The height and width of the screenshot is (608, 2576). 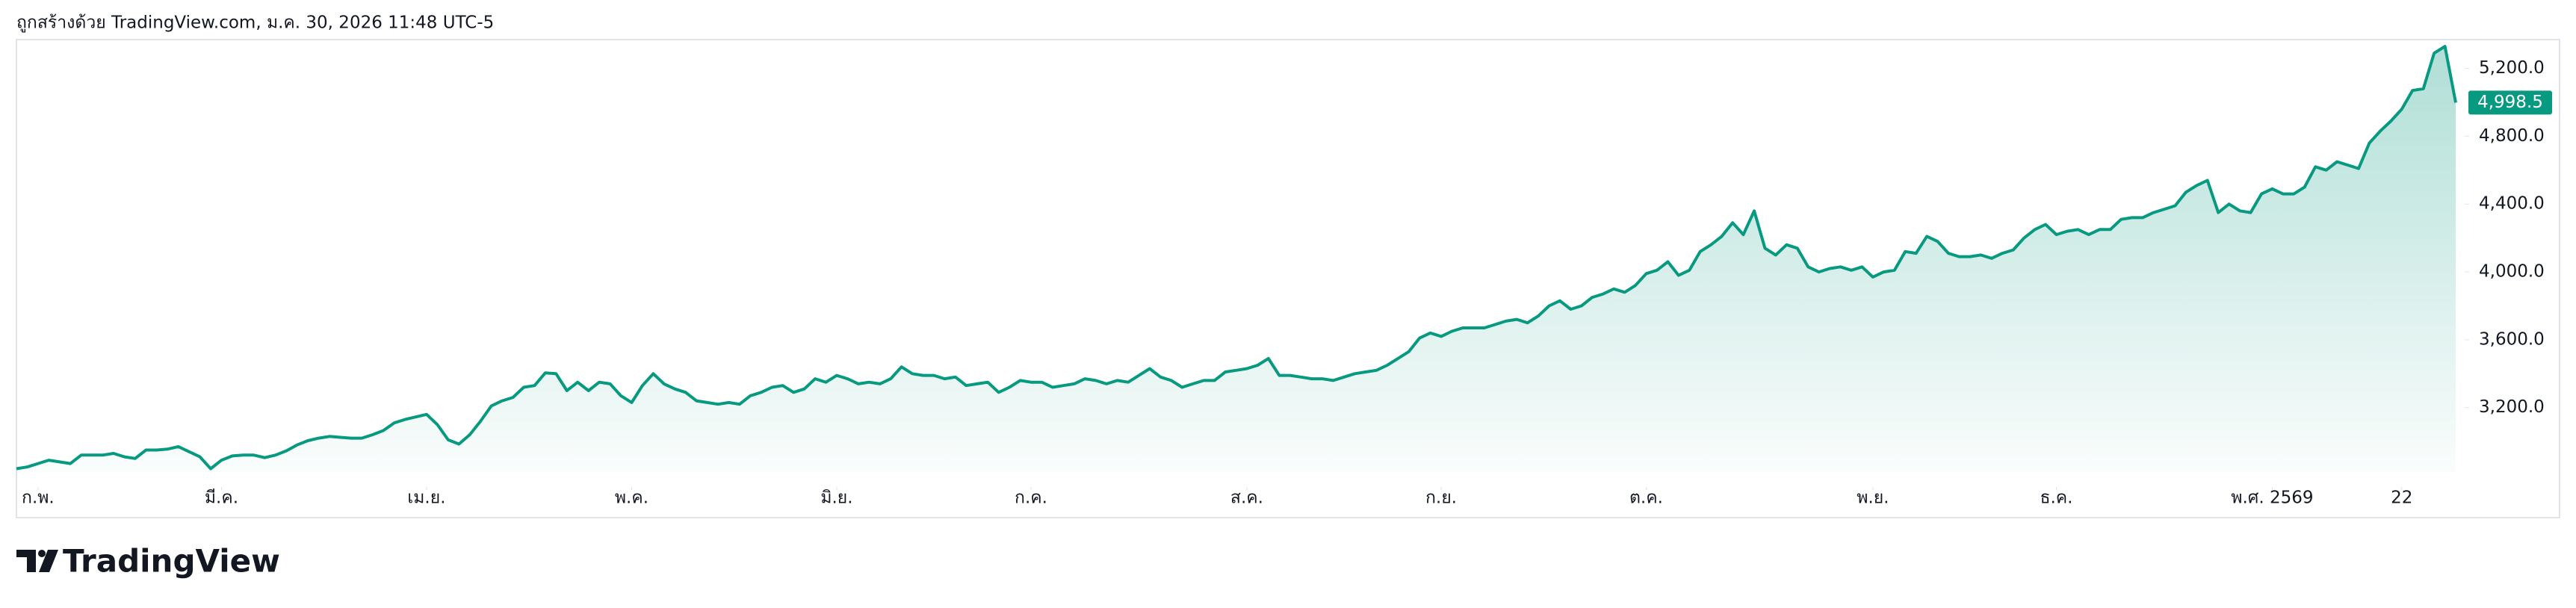 I want to click on brand-name: TradingView, so click(x=171, y=561).